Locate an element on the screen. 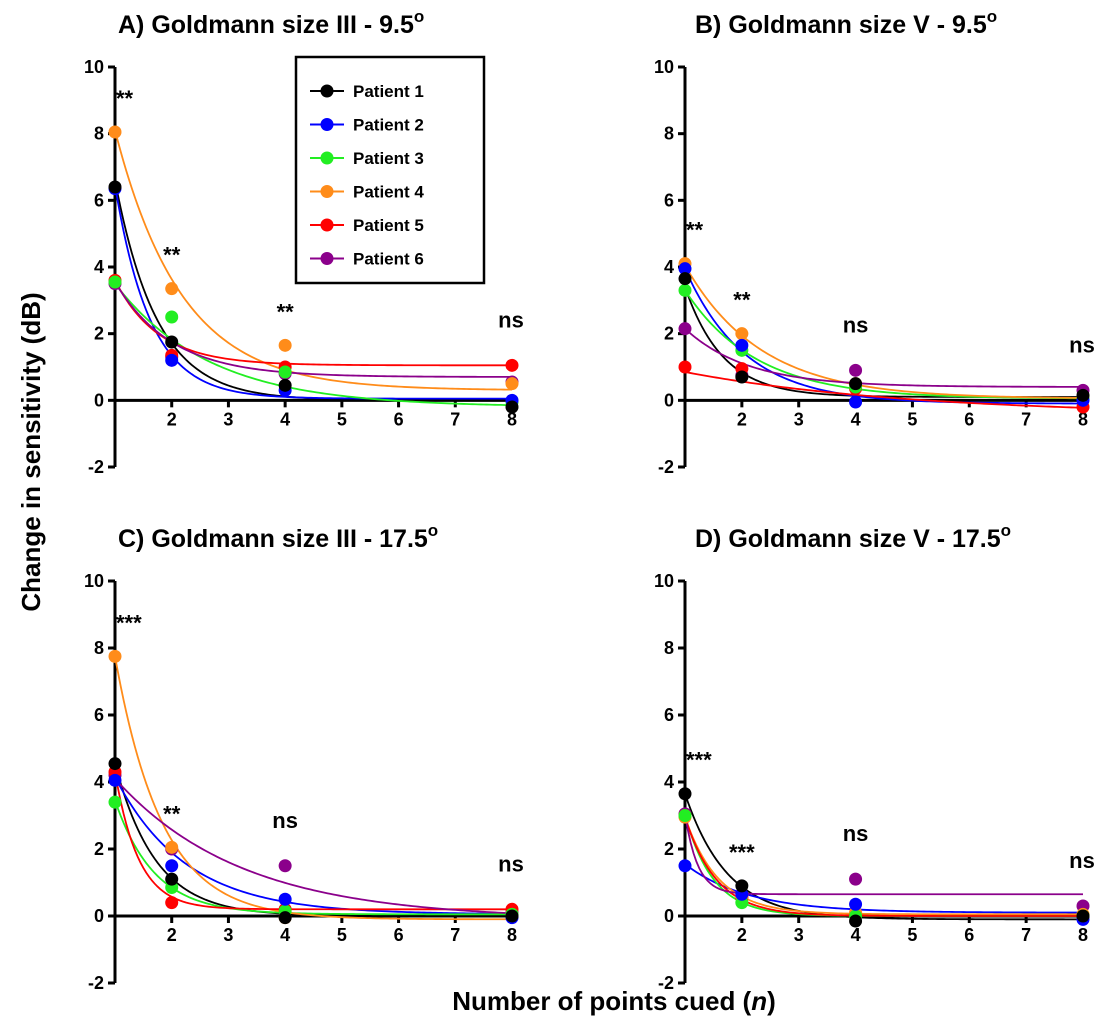 This screenshot has height=1027, width=1104. y-tick-label: -2 is located at coordinates (96, 467).